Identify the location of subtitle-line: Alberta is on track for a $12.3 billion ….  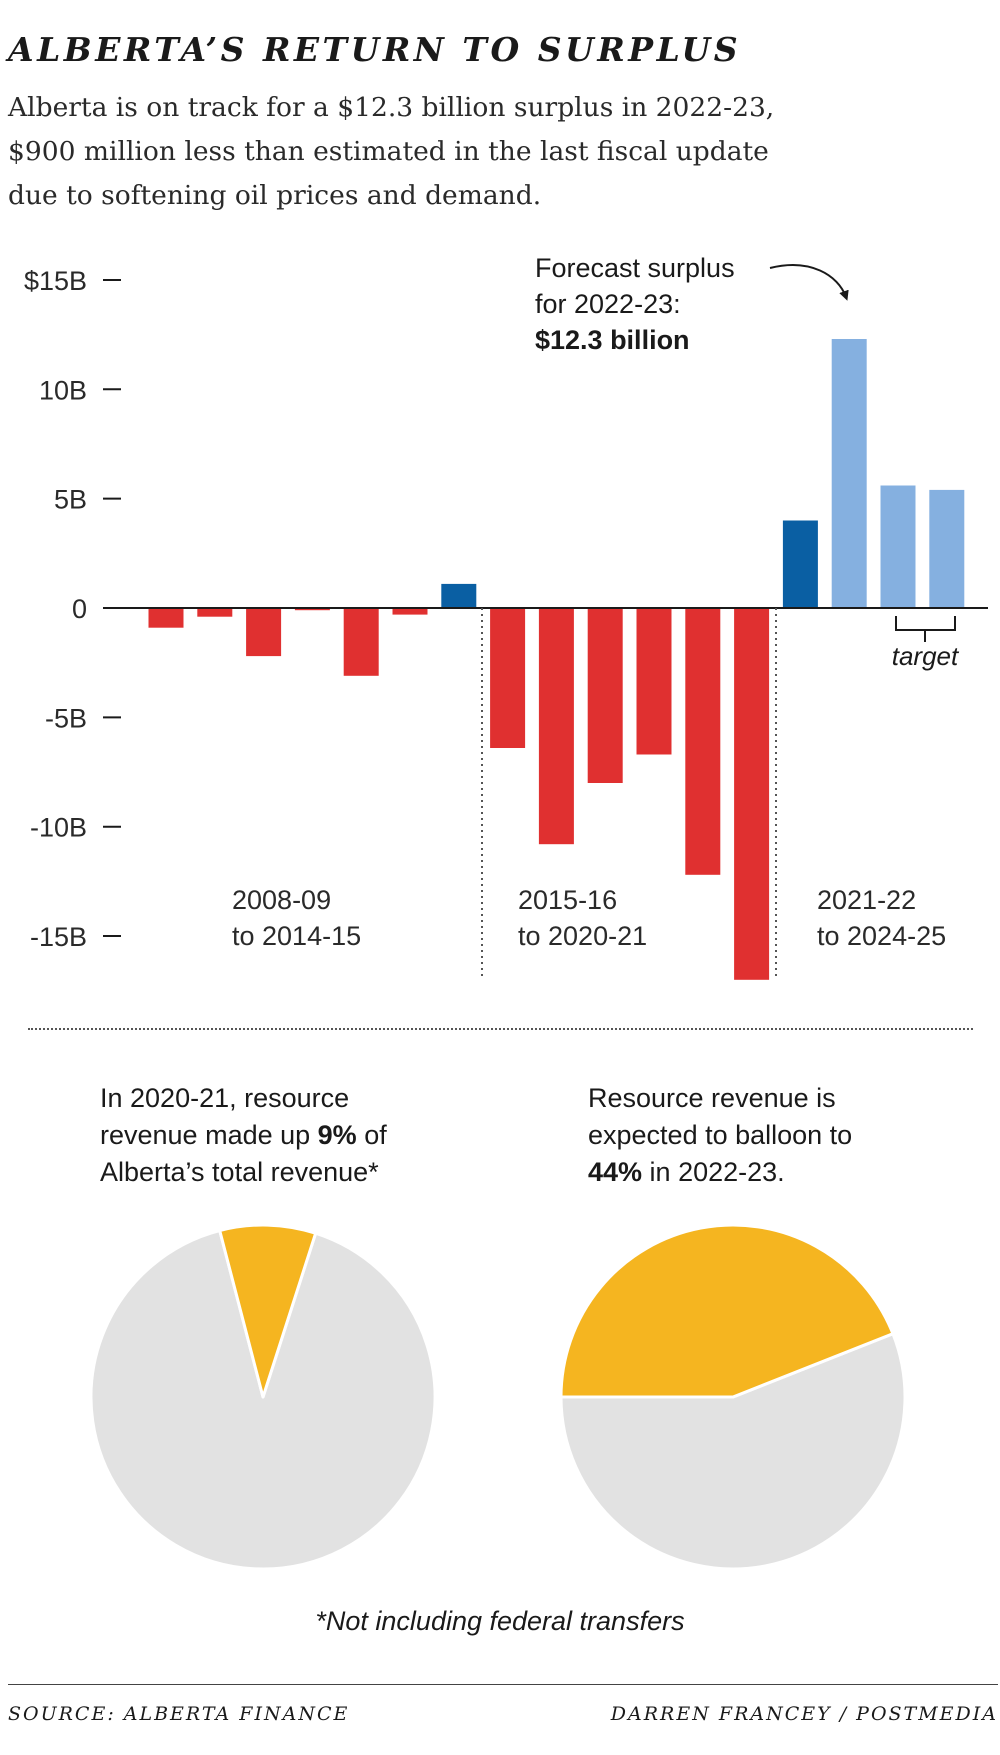
(391, 107).